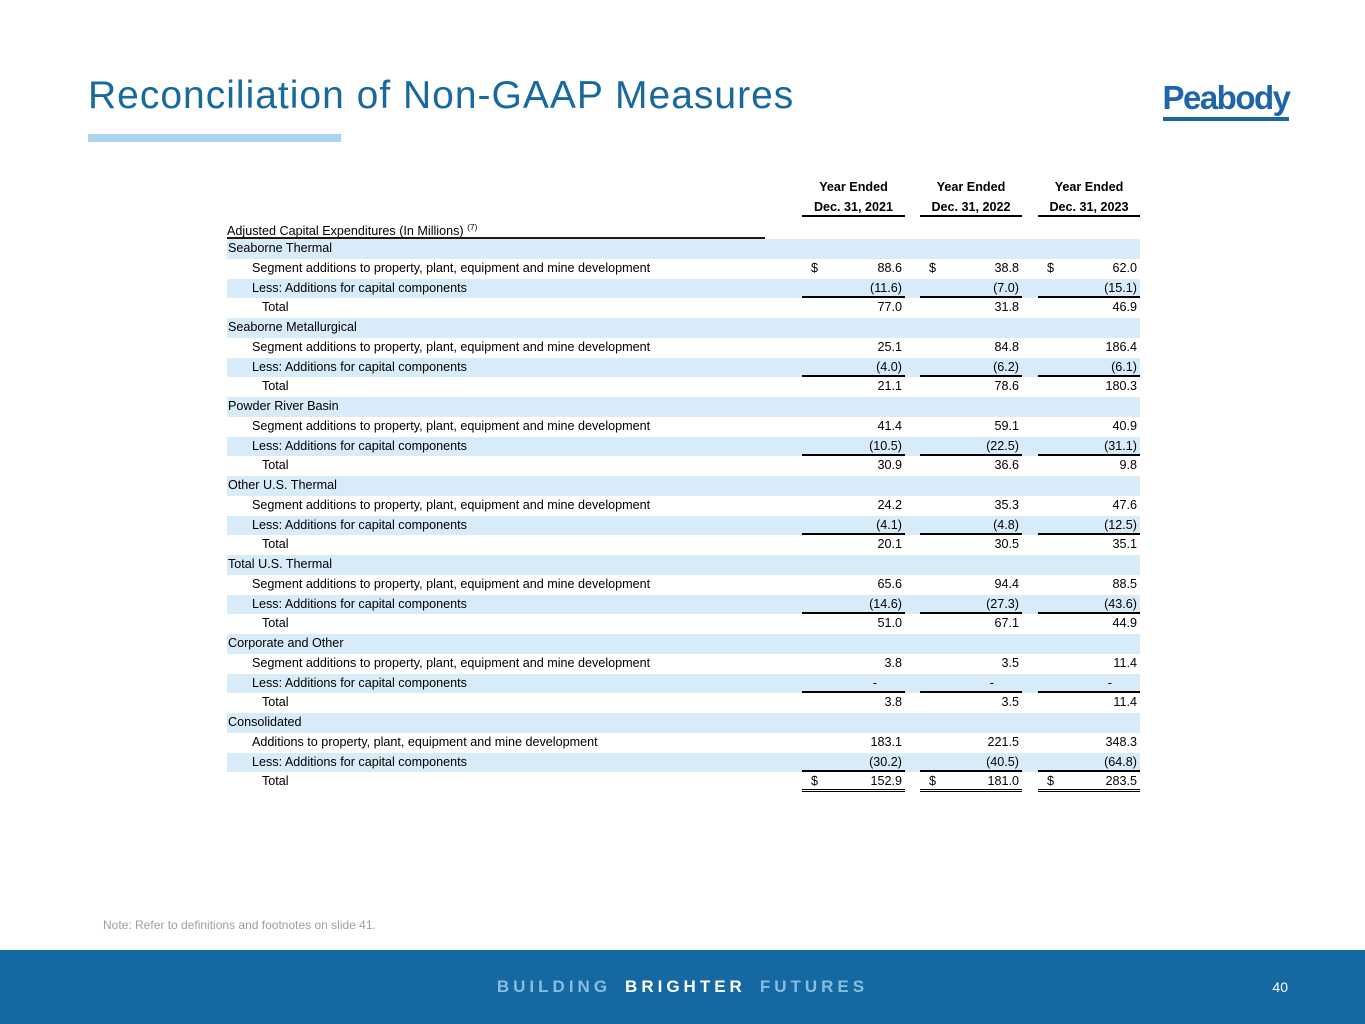 This screenshot has width=1365, height=1024. What do you see at coordinates (441, 95) in the screenshot?
I see `page-title: Reconciliation of Non-GAAP Measures` at bounding box center [441, 95].